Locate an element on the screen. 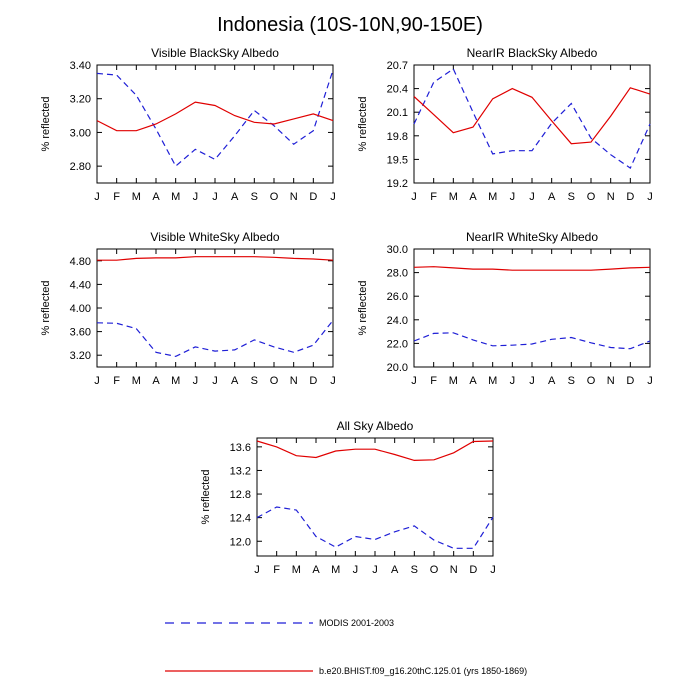  legend-label-modis: MODIS 2001-2003 is located at coordinates (356, 623).